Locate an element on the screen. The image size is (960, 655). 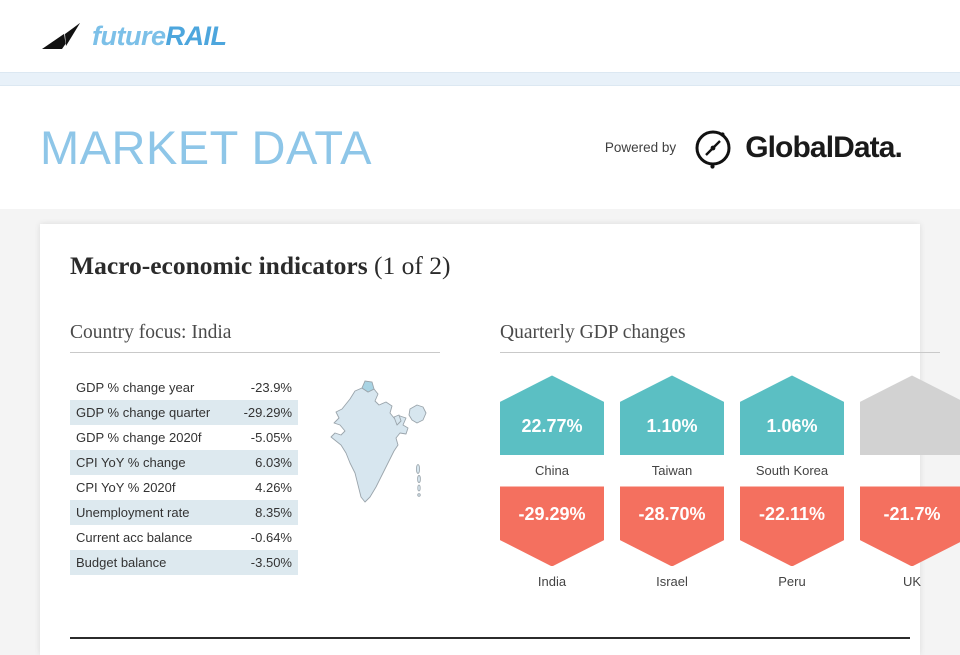
futurerail-logo: futureRAIL is located at coordinates (133, 36).